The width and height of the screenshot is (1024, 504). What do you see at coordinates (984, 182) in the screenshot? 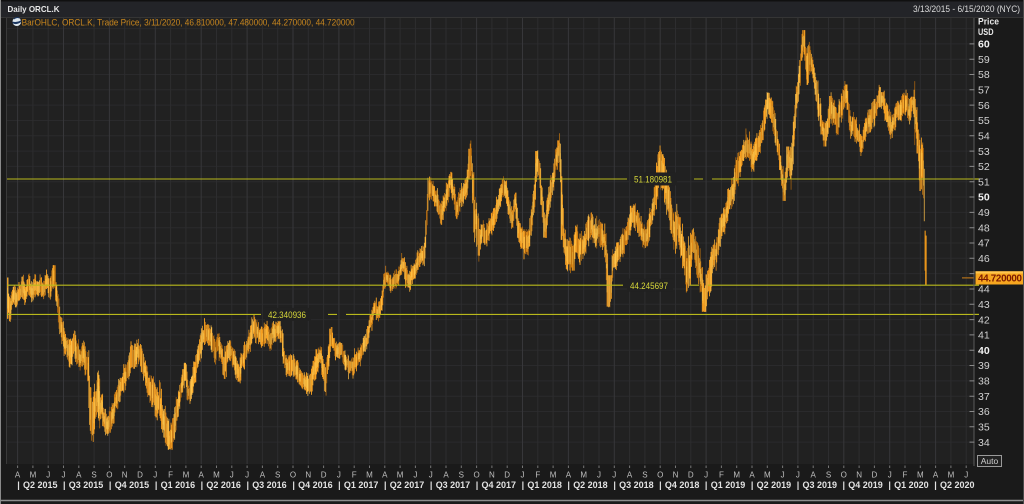
I see `svg-text: 51` at bounding box center [984, 182].